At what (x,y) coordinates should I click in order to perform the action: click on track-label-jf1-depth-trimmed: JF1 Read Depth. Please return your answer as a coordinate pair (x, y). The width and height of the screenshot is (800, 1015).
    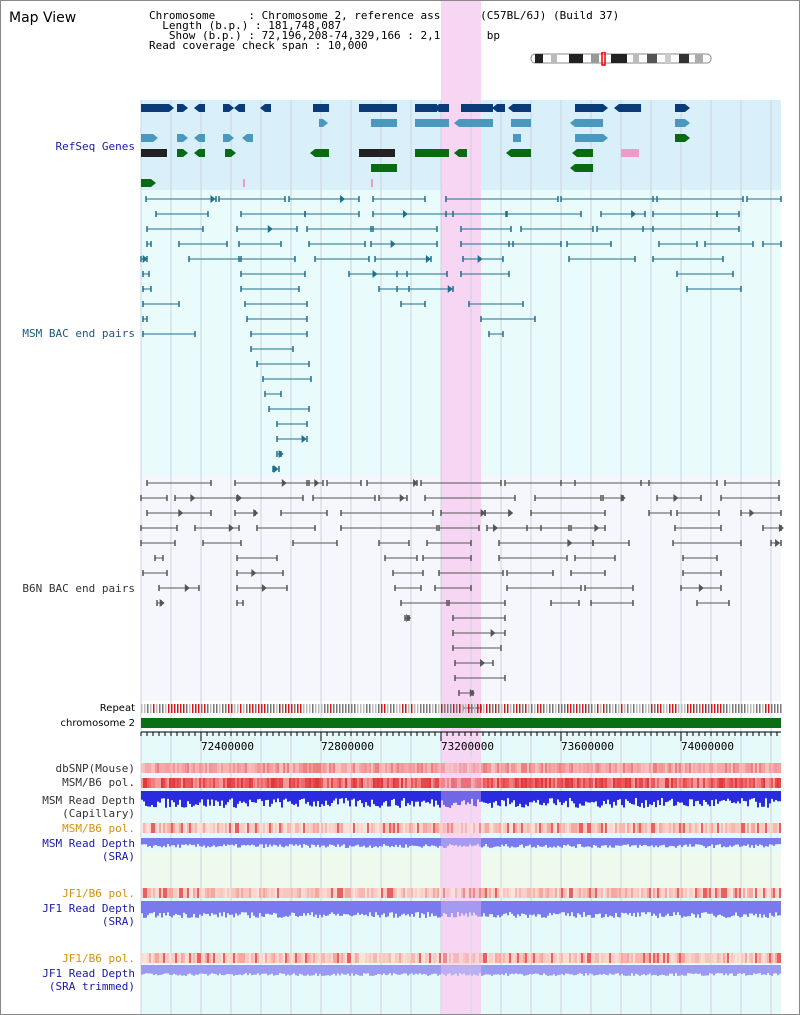
    Looking at the image, I should click on (88, 973).